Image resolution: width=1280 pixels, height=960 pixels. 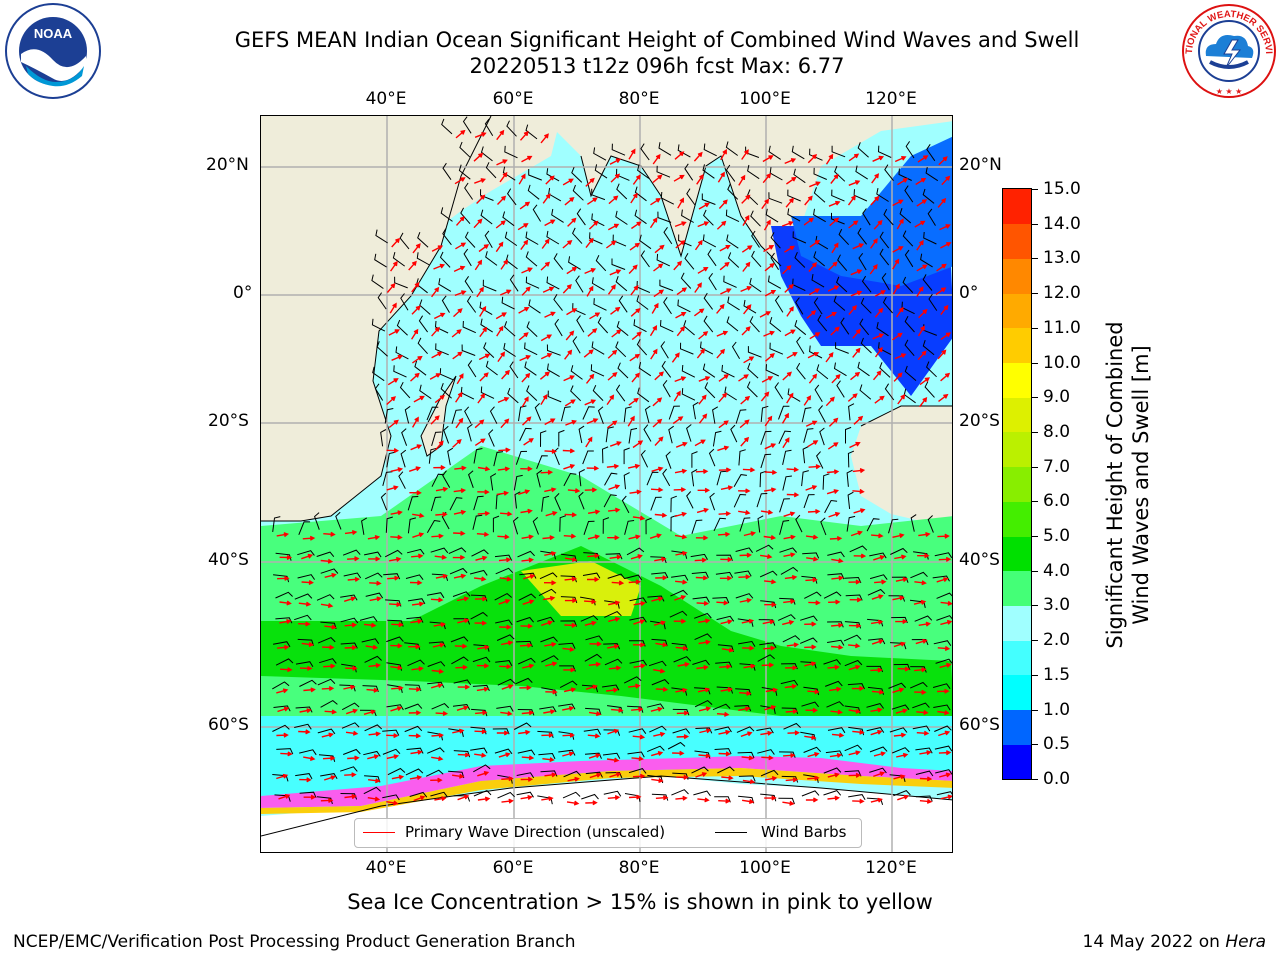 I want to click on colorbar-segment, so click(x=1017, y=554).